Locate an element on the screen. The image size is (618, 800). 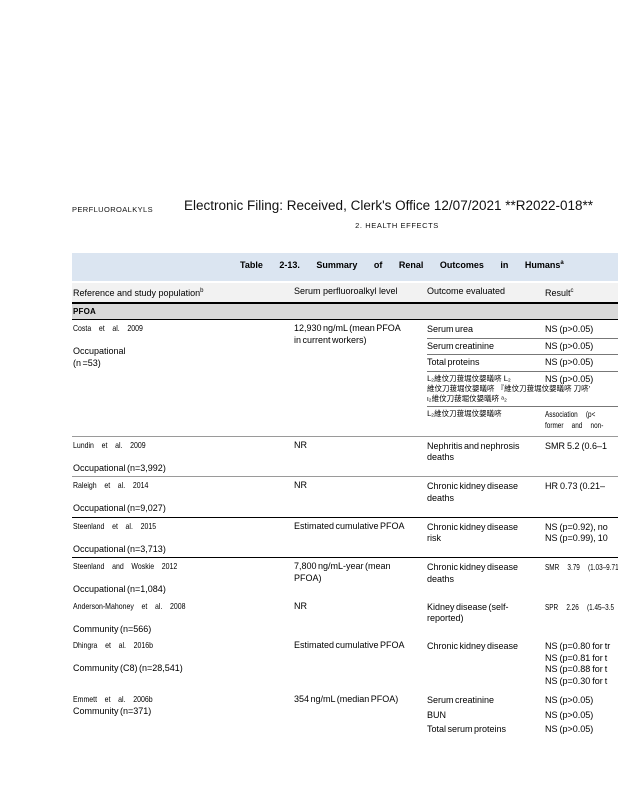
study-author: Costa et al. 2009 is located at coordinates (183, 329).